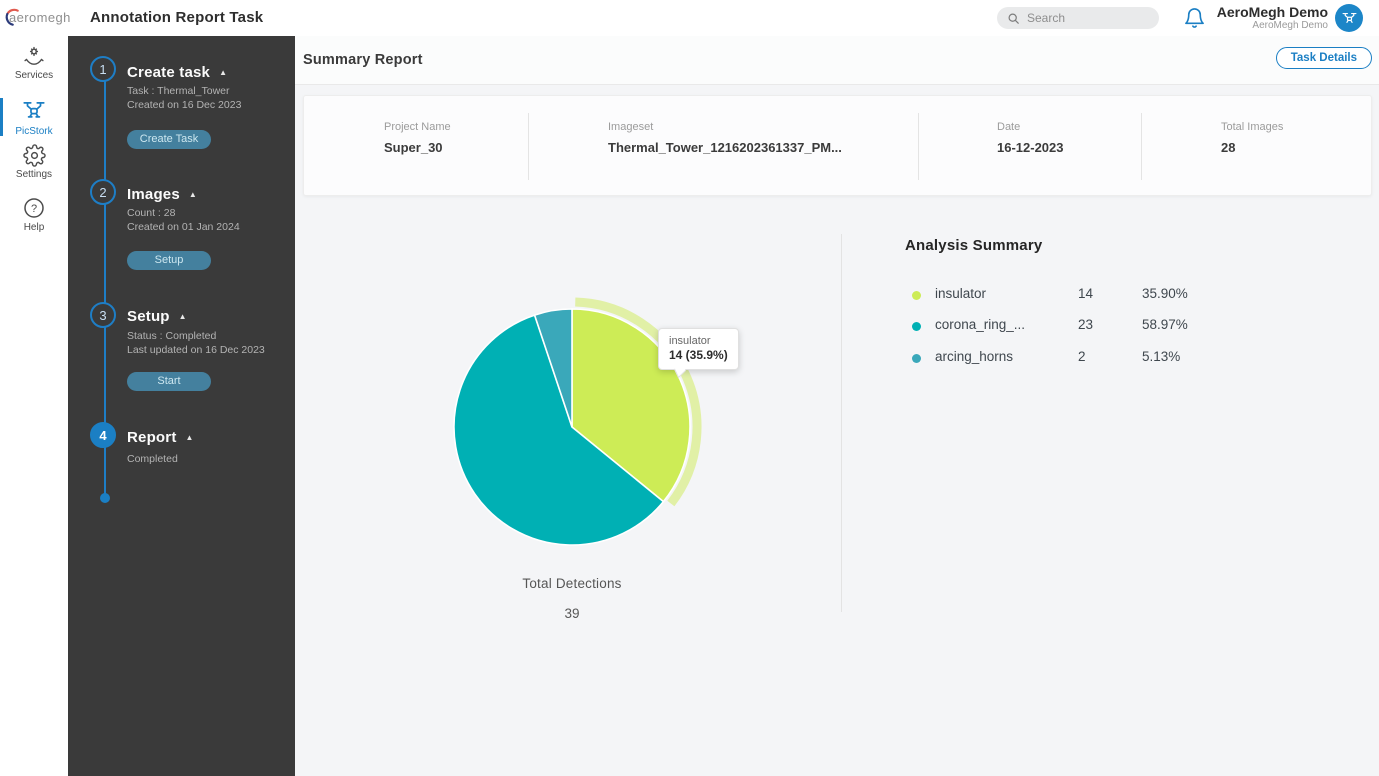  I want to click on pie-slice-arcing_horns, so click(553, 368).